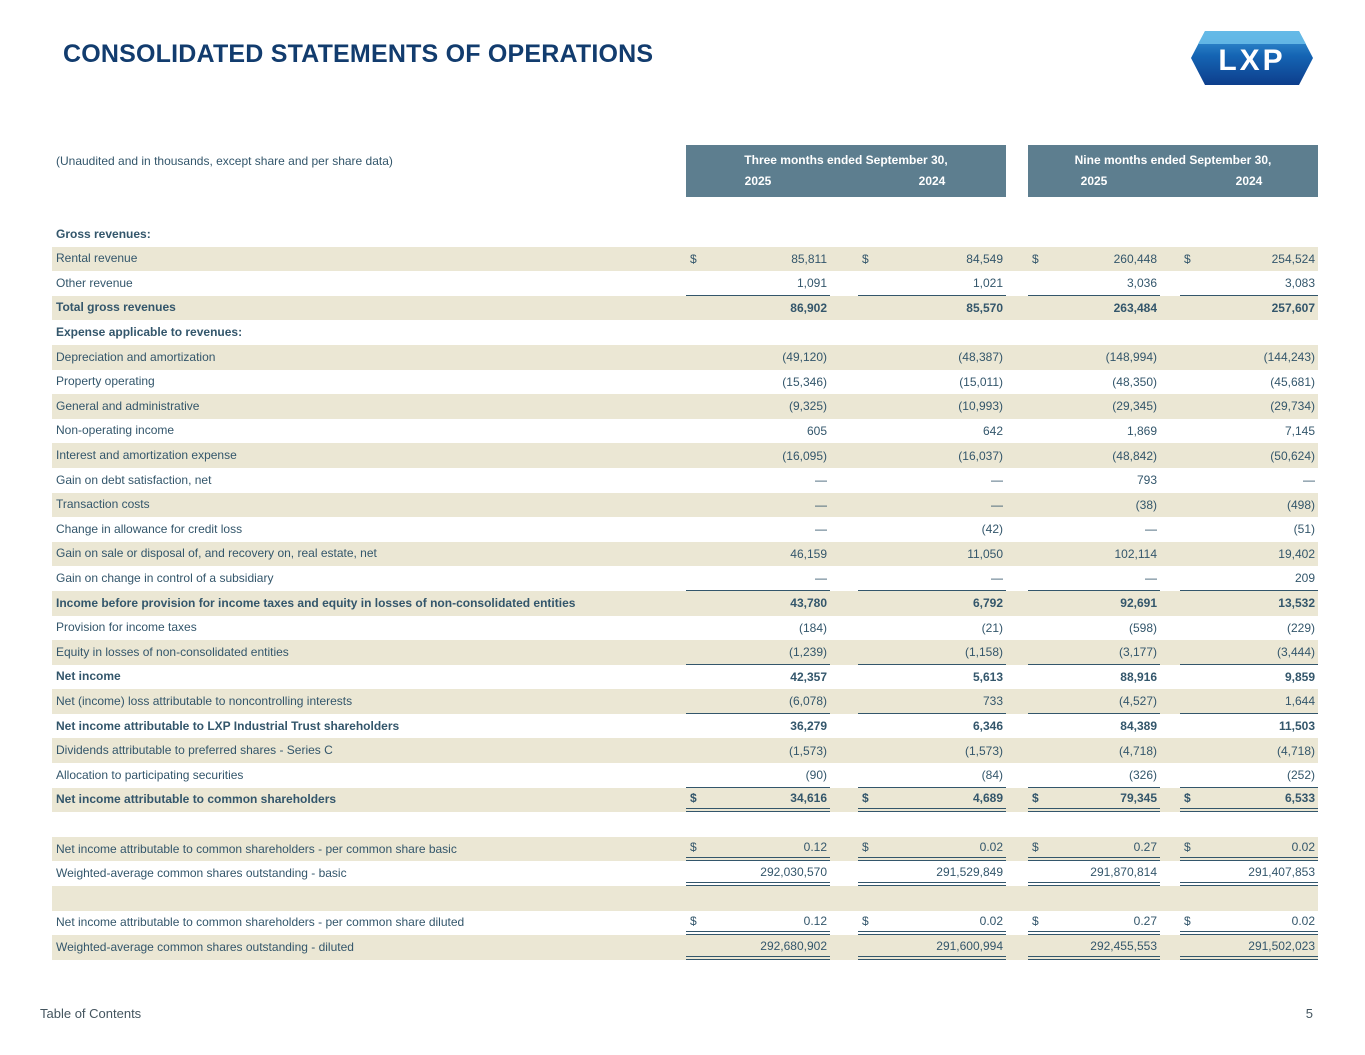 This screenshot has width=1365, height=1055. Describe the element at coordinates (1249, 874) in the screenshot. I see `value-cell: 291,407,853` at that location.